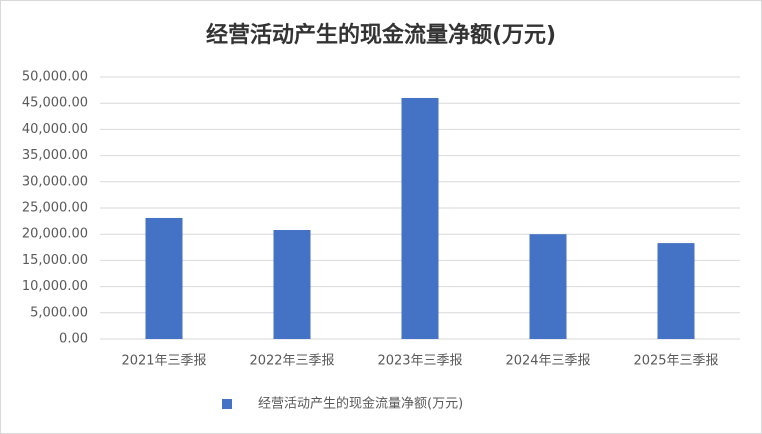 The width and height of the screenshot is (762, 434). I want to click on x-tick-label: 2023年三季报, so click(419, 361).